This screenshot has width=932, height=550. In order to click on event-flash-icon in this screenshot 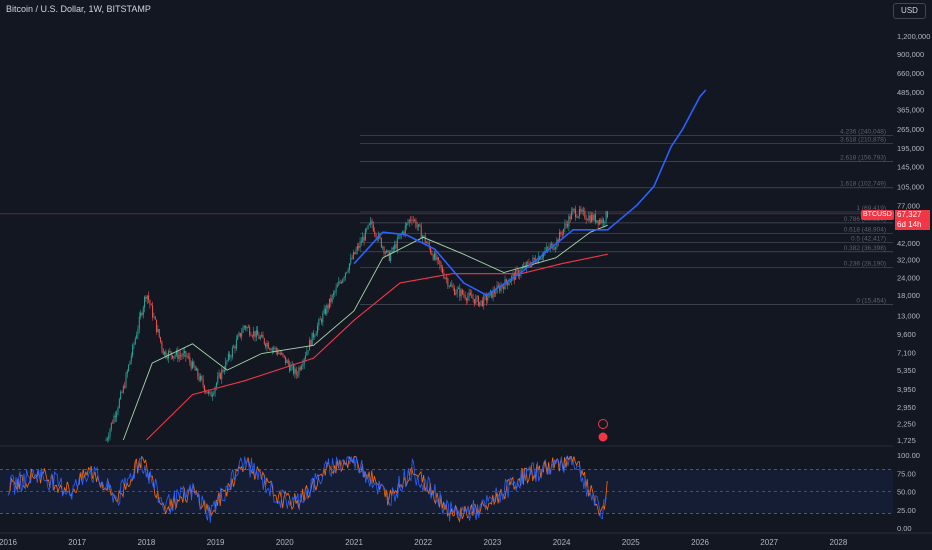, I will do `click(603, 424)`.